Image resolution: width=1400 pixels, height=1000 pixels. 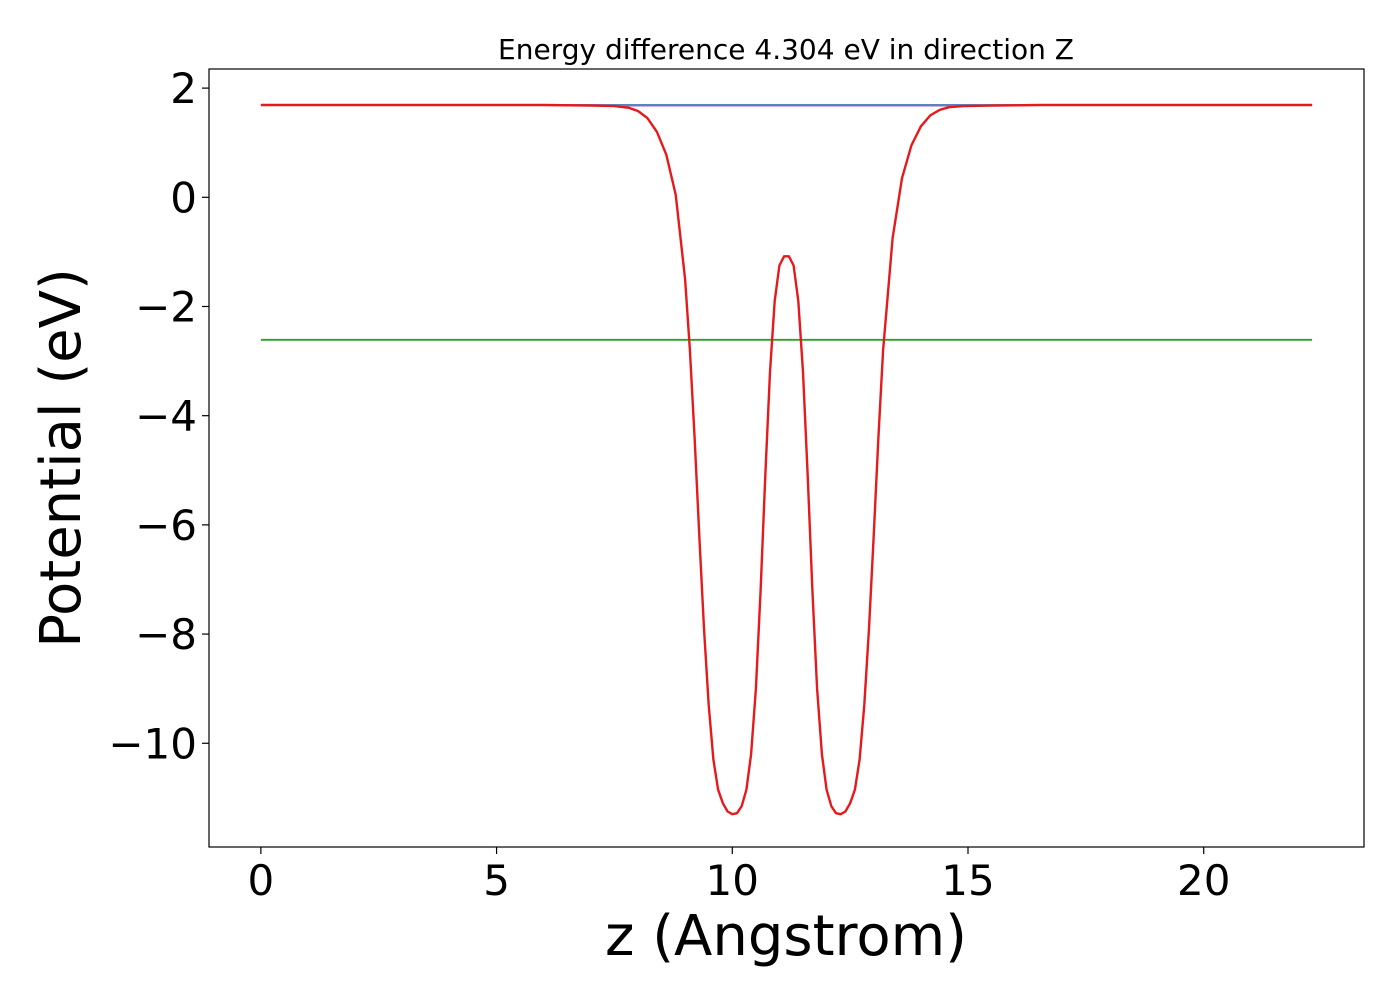 I want to click on y-tick-label: −4, so click(x=166, y=416).